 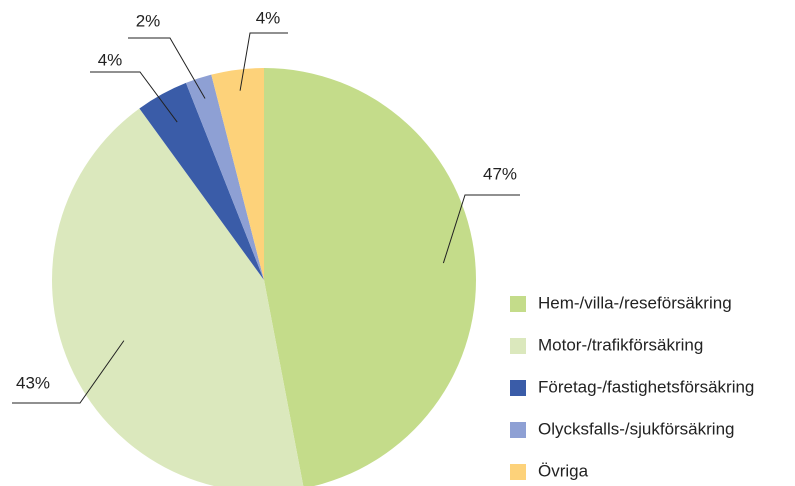 What do you see at coordinates (620, 344) in the screenshot?
I see `legend-label: Motor-/trafikförsäkring` at bounding box center [620, 344].